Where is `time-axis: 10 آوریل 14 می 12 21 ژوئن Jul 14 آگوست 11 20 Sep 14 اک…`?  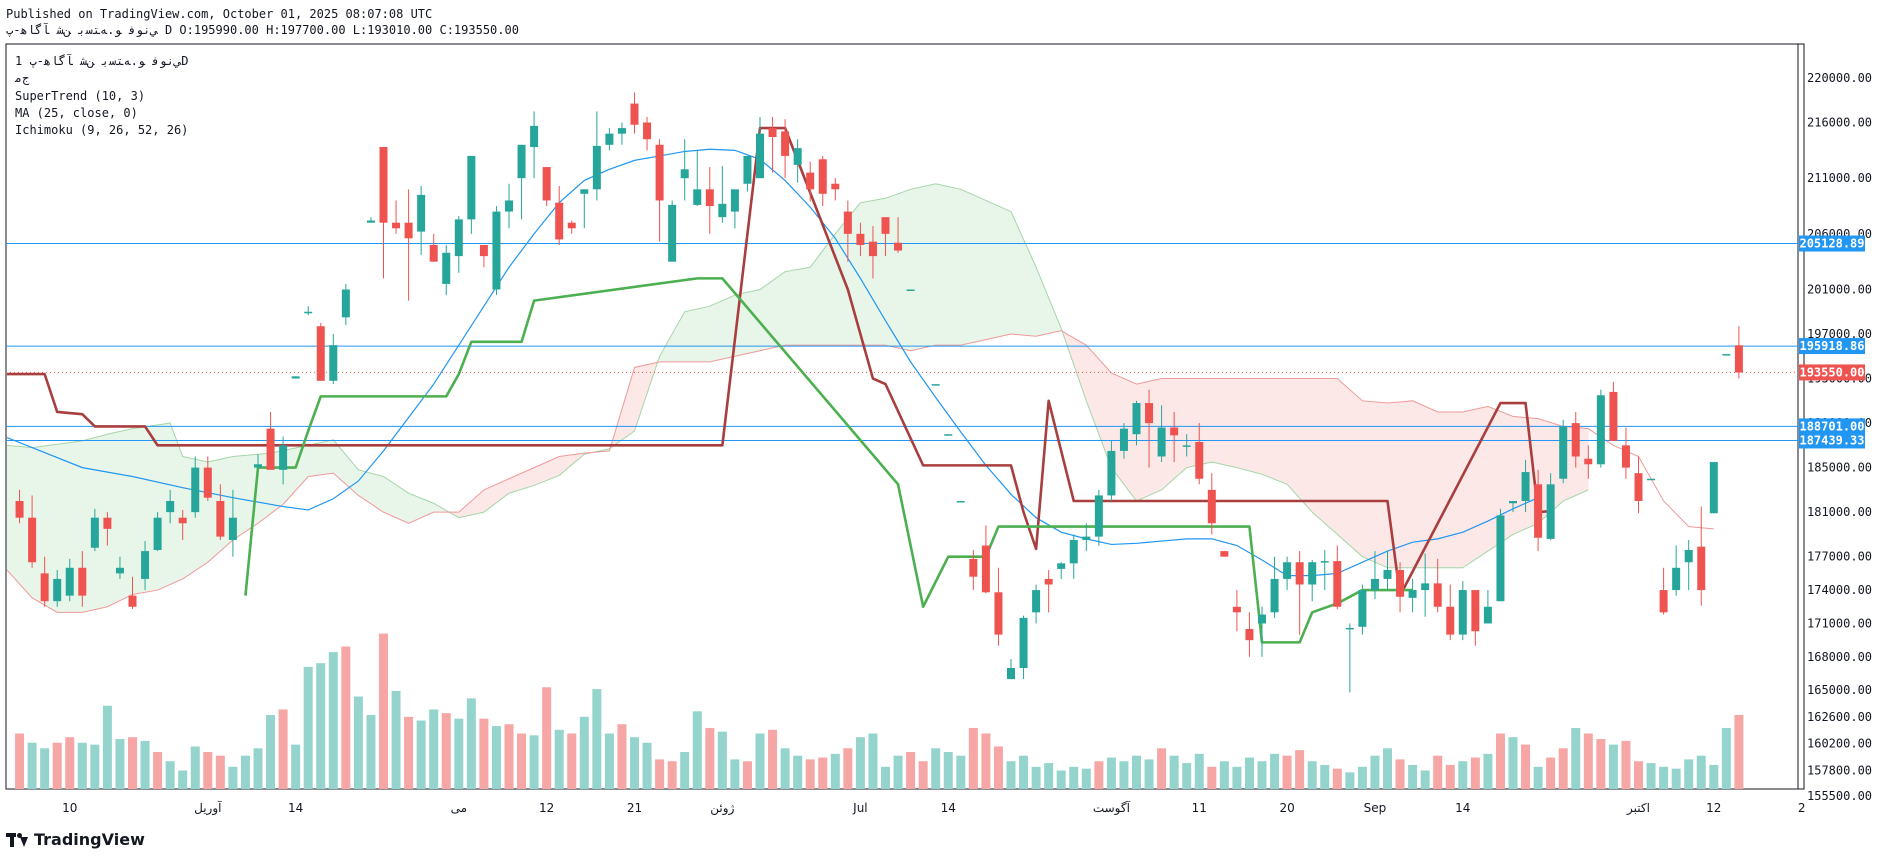 time-axis: 10 آوریل 14 می 12 21 ژوئن Jul 14 آگوست 11 20 Sep 14 اک… is located at coordinates (933, 808).